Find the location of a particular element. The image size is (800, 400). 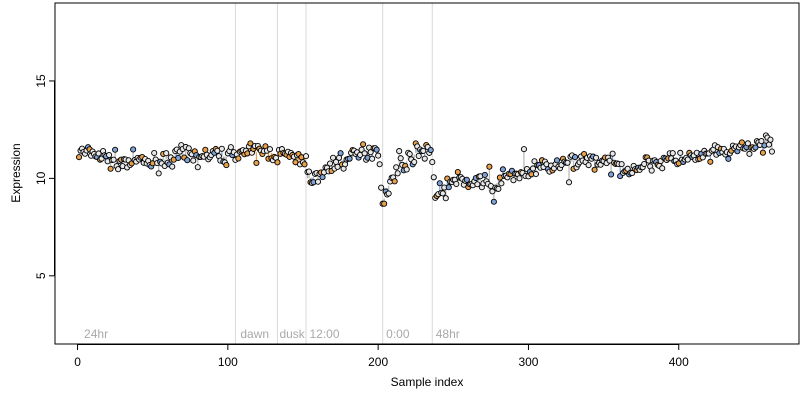

x-tick-label-1: 100 is located at coordinates (228, 362).